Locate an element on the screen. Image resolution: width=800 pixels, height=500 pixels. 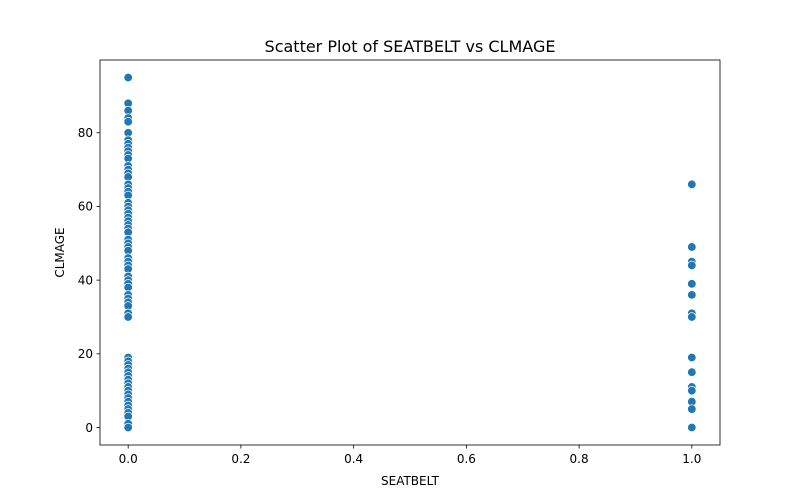
y-tick-label: 0 is located at coordinates (89, 428).